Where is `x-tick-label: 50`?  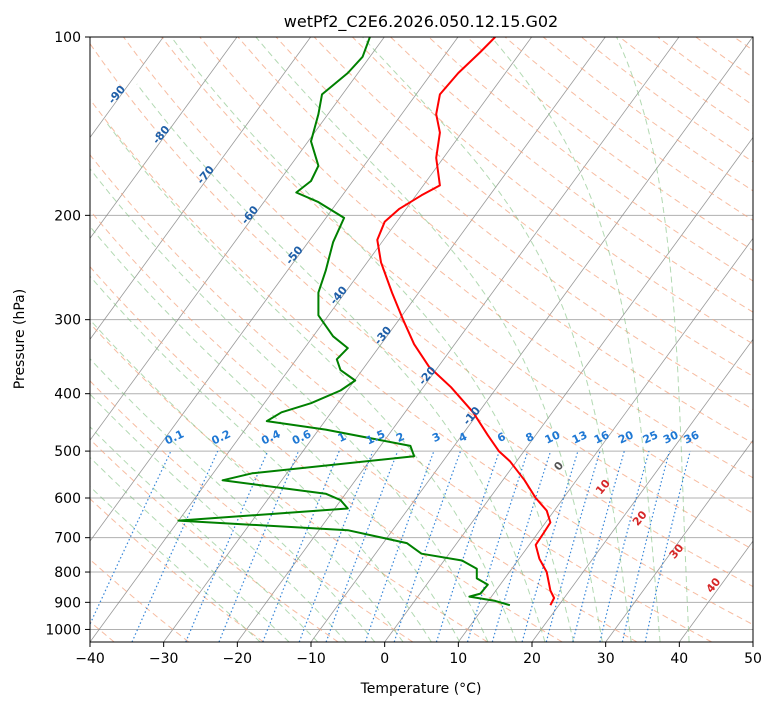
x-tick-label: 50 is located at coordinates (753, 659).